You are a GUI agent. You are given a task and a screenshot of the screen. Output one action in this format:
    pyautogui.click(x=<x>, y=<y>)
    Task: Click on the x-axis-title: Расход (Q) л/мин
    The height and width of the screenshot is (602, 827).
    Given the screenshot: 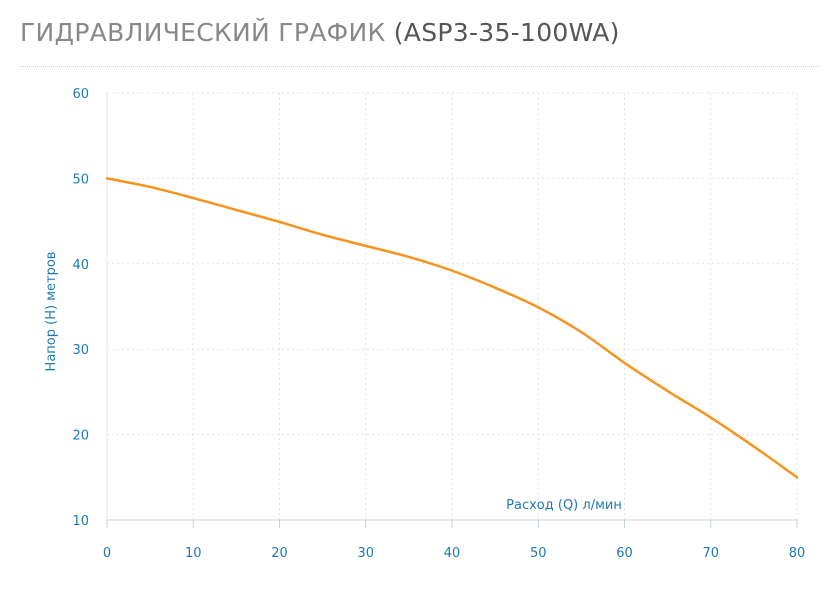 What is the action you would take?
    pyautogui.click(x=564, y=505)
    